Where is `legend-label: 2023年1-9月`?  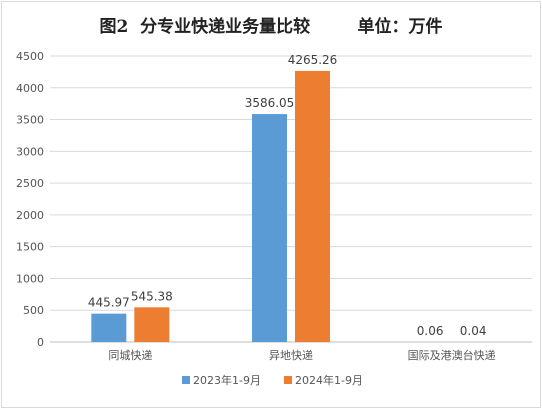
legend-label: 2023年1-9月 is located at coordinates (227, 380).